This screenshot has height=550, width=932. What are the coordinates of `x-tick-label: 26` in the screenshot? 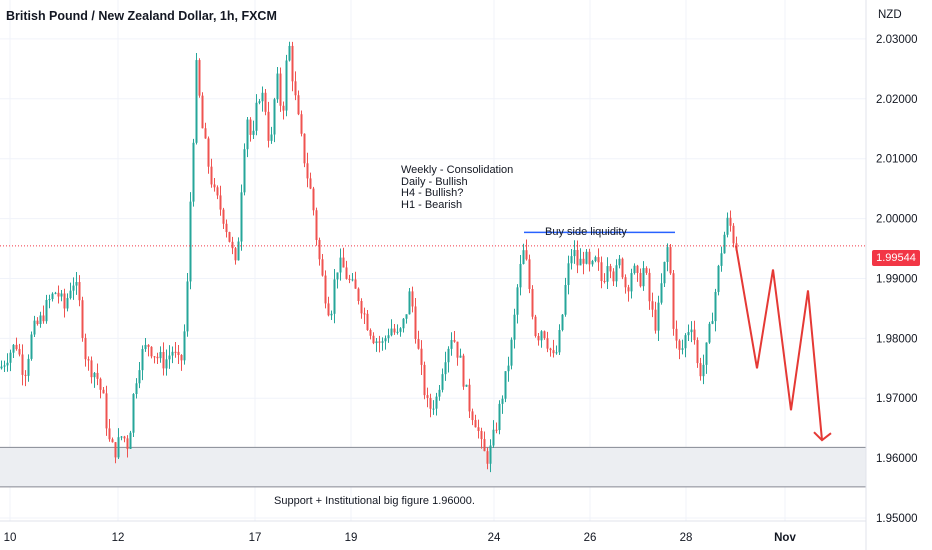 It's located at (590, 538).